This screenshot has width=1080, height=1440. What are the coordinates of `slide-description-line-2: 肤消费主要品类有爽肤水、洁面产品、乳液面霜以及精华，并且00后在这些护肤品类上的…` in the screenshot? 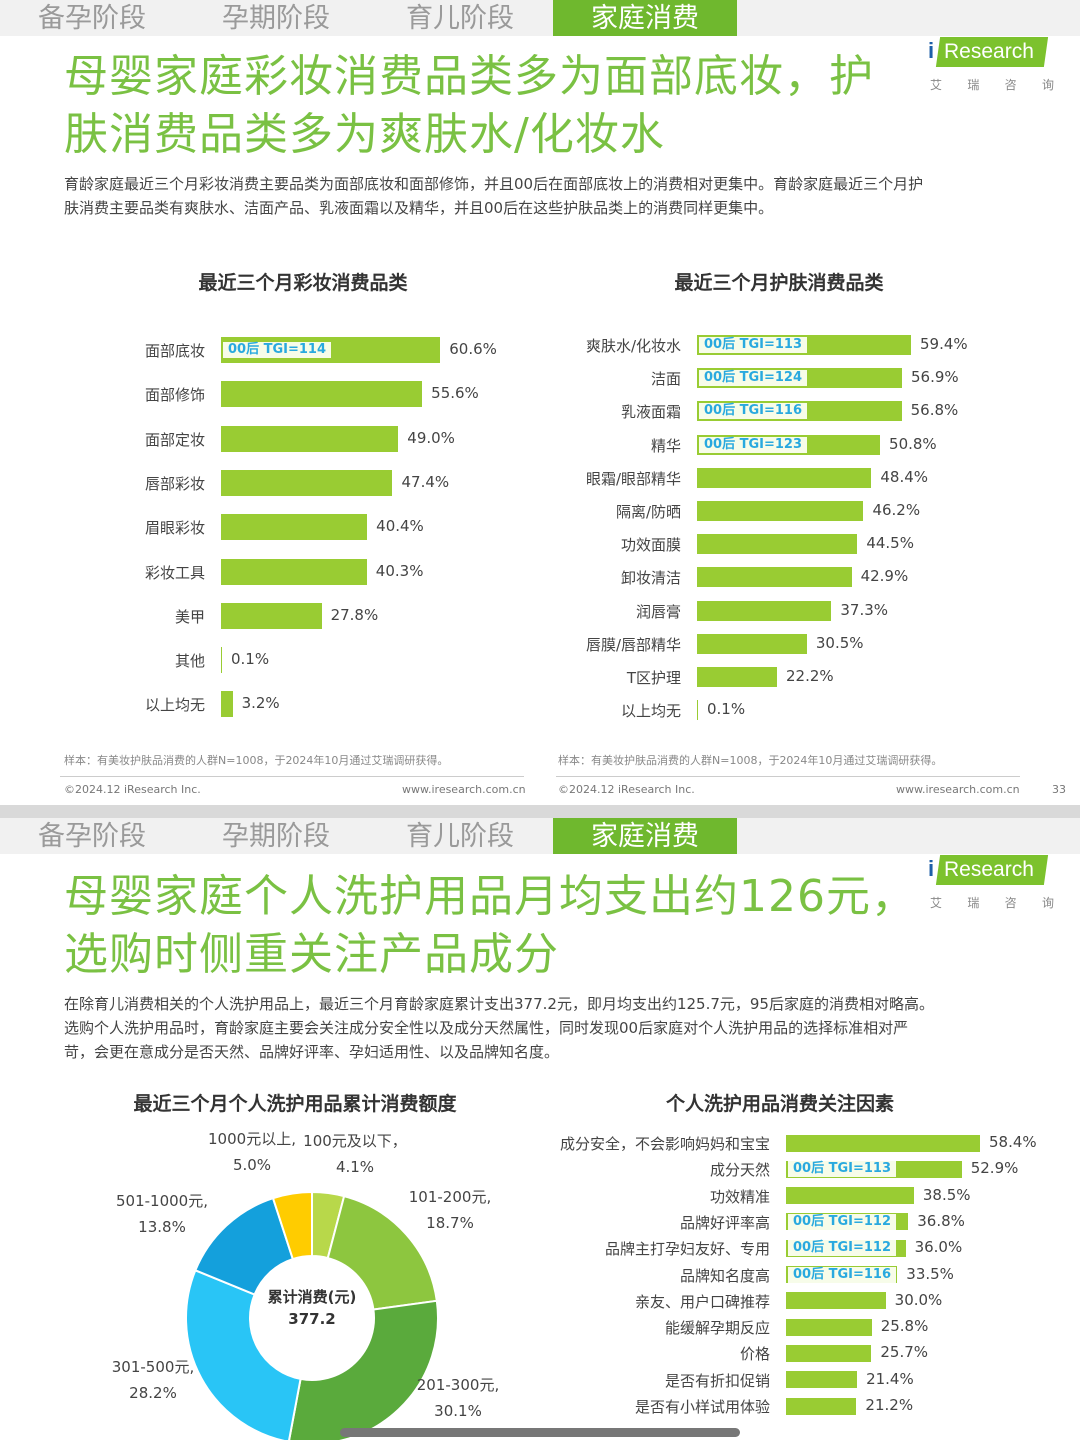 It's located at (419, 208).